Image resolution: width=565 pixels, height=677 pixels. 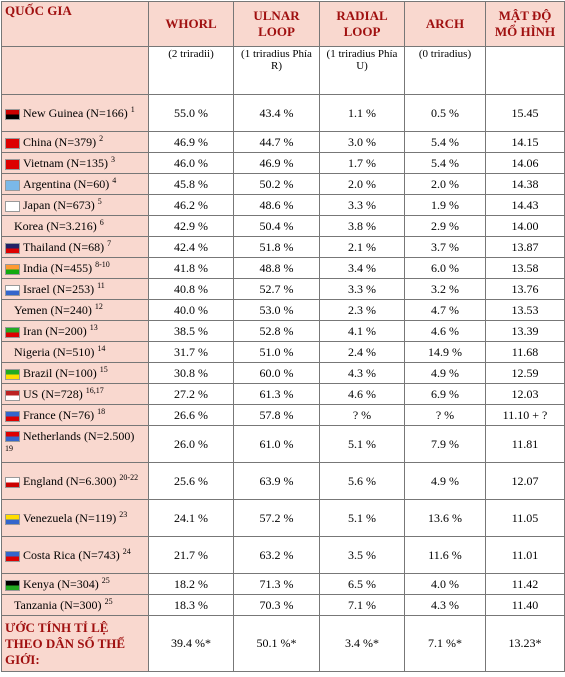 I want to click on value-cell: 25.6 %, so click(x=191, y=481).